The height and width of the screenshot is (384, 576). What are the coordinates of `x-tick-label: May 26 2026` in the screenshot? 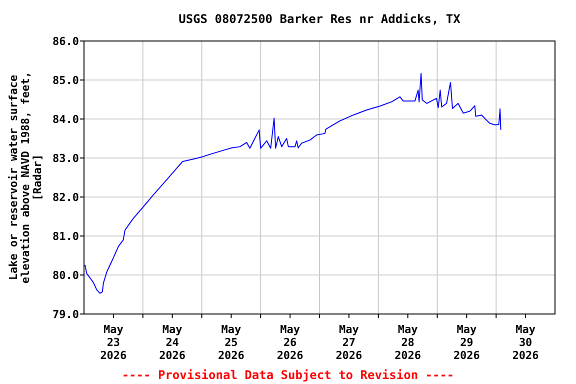 It's located at (290, 342).